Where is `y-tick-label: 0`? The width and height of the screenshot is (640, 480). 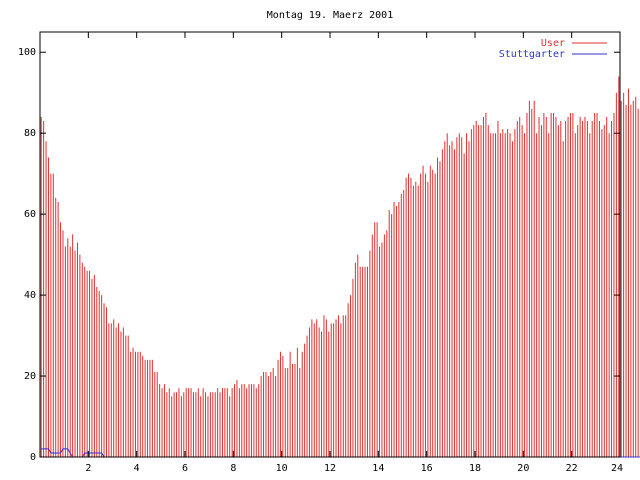 y-tick-label: 0 is located at coordinates (33, 457).